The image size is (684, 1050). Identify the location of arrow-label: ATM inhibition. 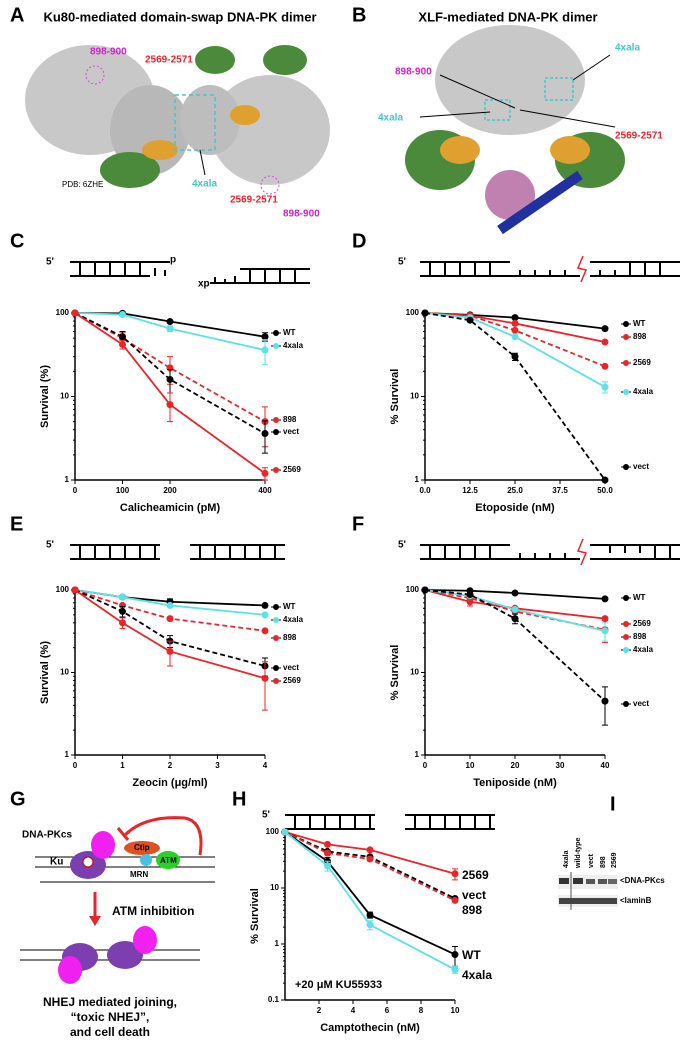
(153, 911).